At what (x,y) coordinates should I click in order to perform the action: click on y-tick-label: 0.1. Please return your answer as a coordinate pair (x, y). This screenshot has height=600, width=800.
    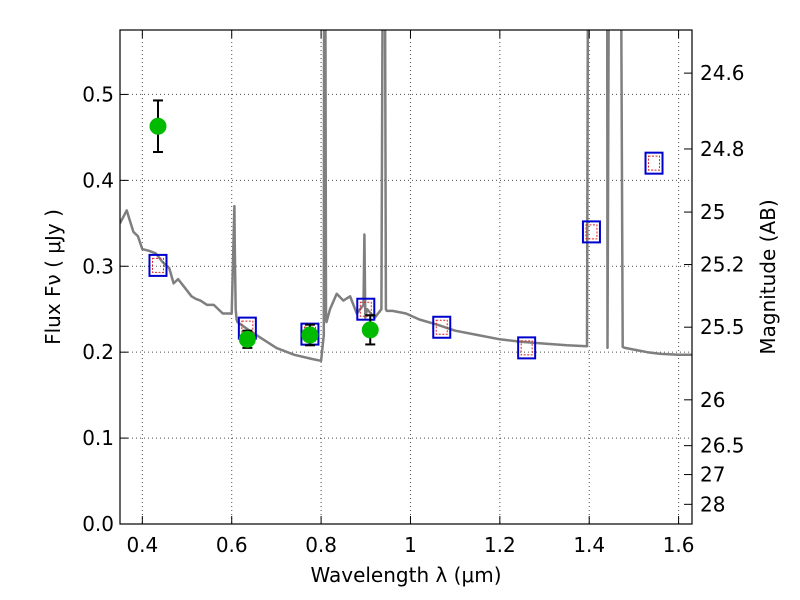
    Looking at the image, I should click on (98, 438).